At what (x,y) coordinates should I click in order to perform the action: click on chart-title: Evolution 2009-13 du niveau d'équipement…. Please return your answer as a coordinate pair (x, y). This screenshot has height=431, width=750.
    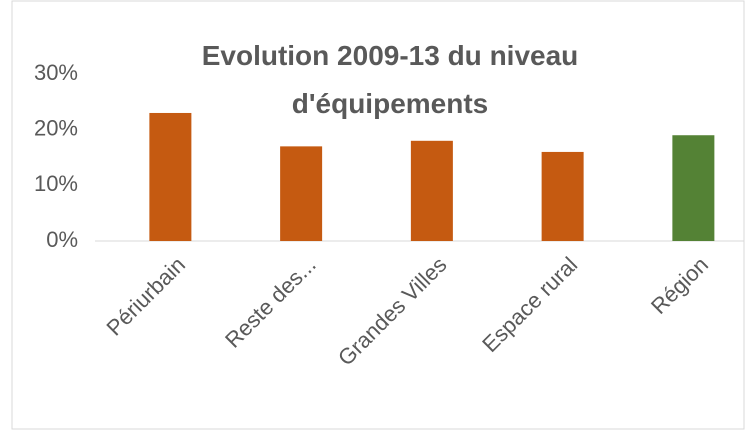
    Looking at the image, I should click on (390, 79).